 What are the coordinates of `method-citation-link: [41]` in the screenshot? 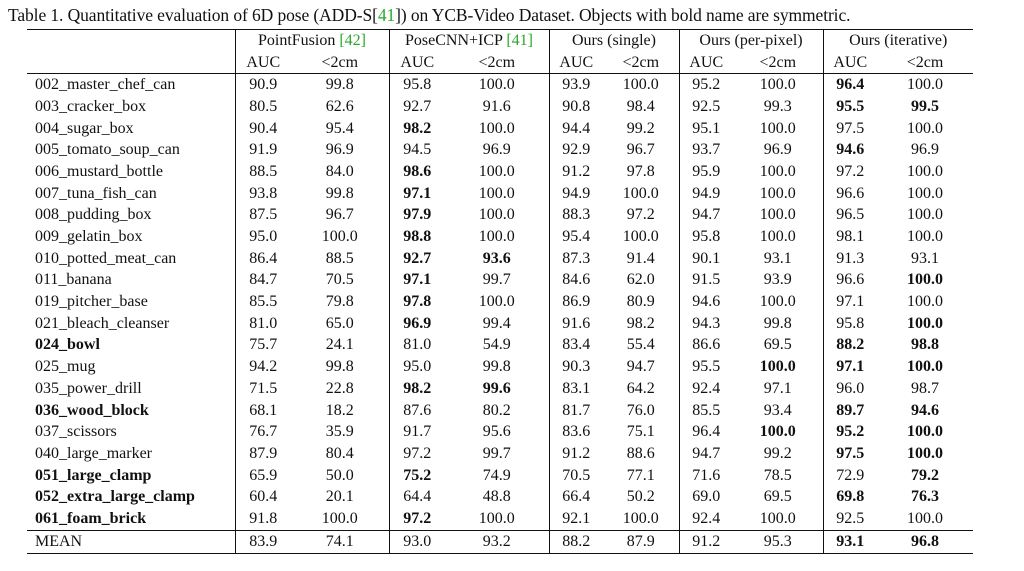 It's located at (519, 40).